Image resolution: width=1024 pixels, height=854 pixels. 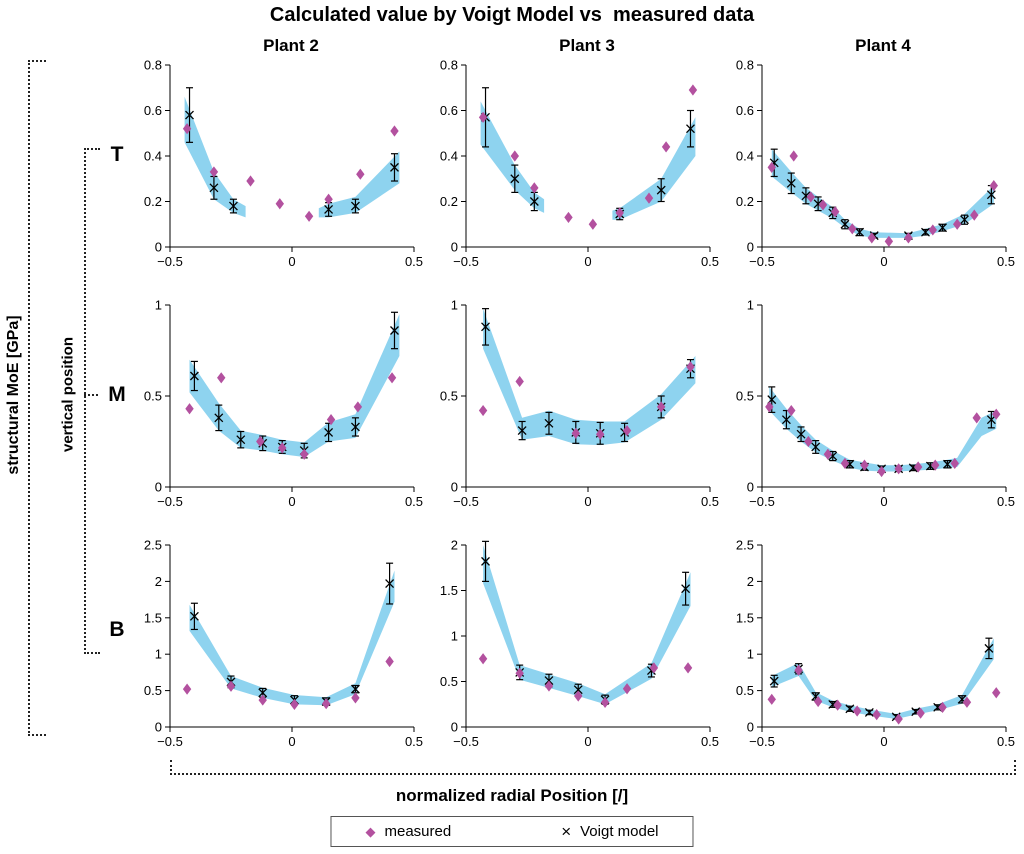 I want to click on outer-y-bracket, so click(x=37, y=398).